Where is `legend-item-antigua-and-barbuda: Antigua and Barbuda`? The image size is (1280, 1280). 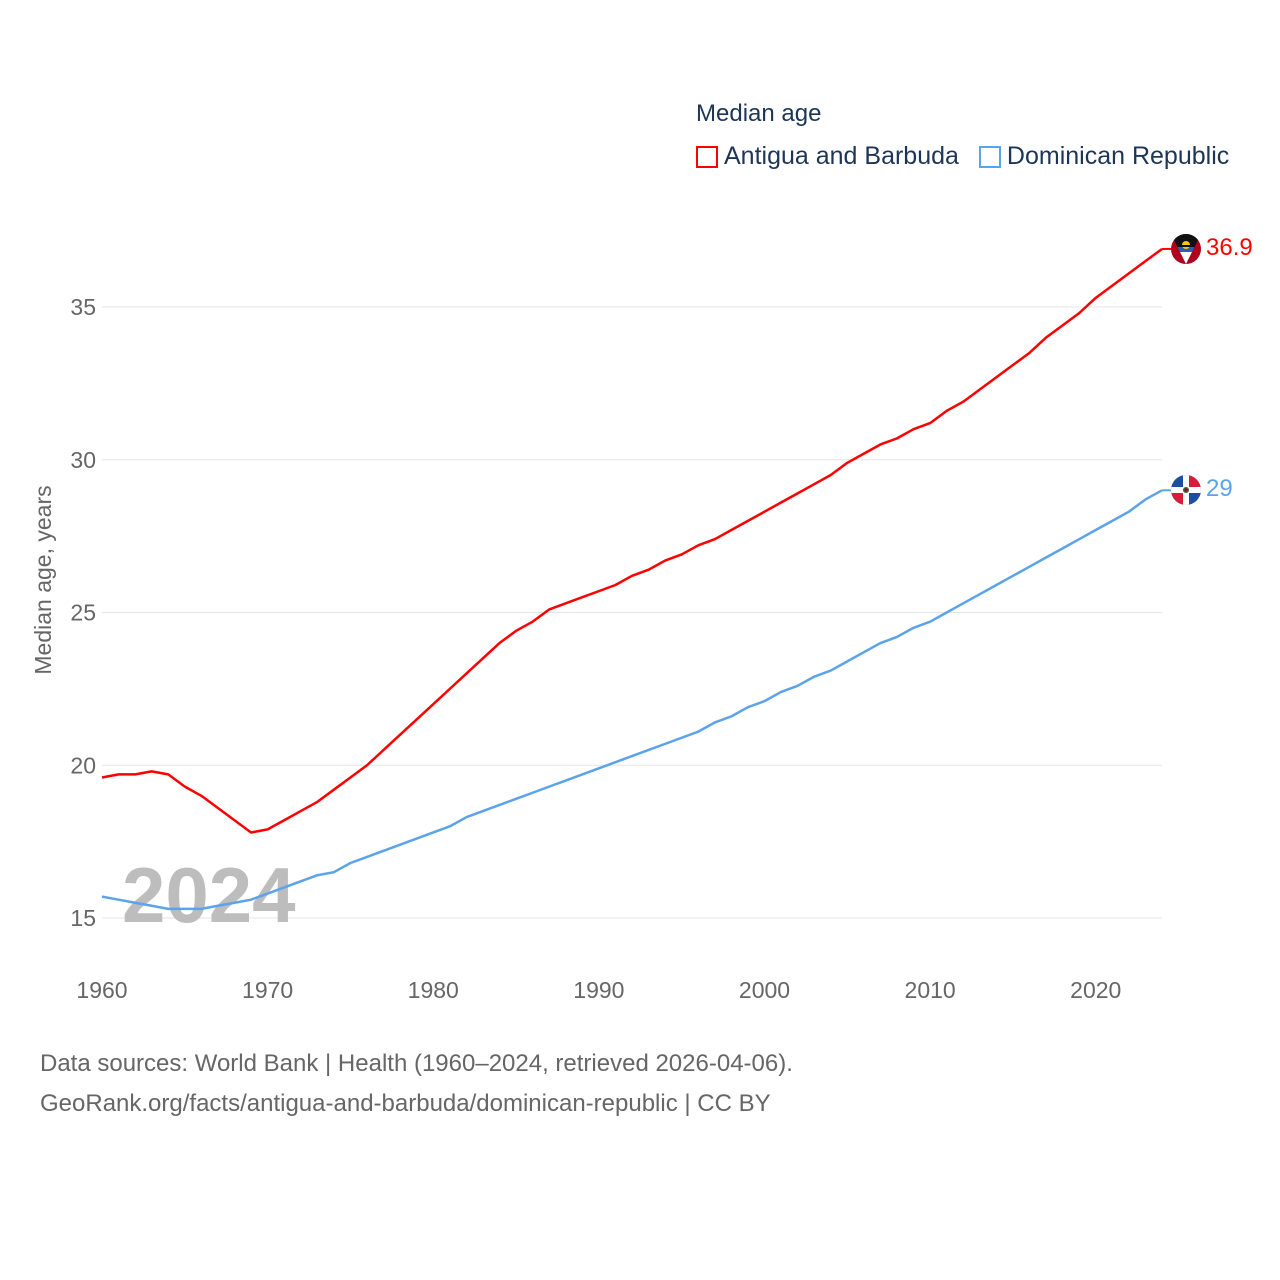 legend-item-antigua-and-barbuda: Antigua and Barbuda is located at coordinates (827, 156).